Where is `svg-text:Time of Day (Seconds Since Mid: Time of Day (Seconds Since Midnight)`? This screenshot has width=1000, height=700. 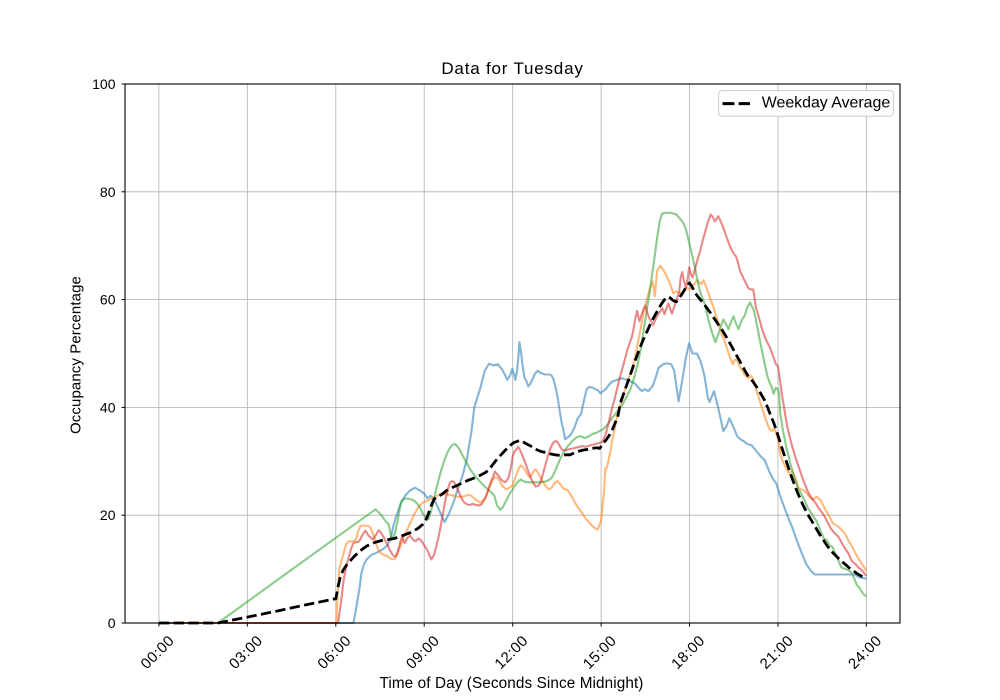 svg-text:Time of Day (Seconds Since Mid: Time of Day (Seconds Since Midnight) is located at coordinates (511, 683).